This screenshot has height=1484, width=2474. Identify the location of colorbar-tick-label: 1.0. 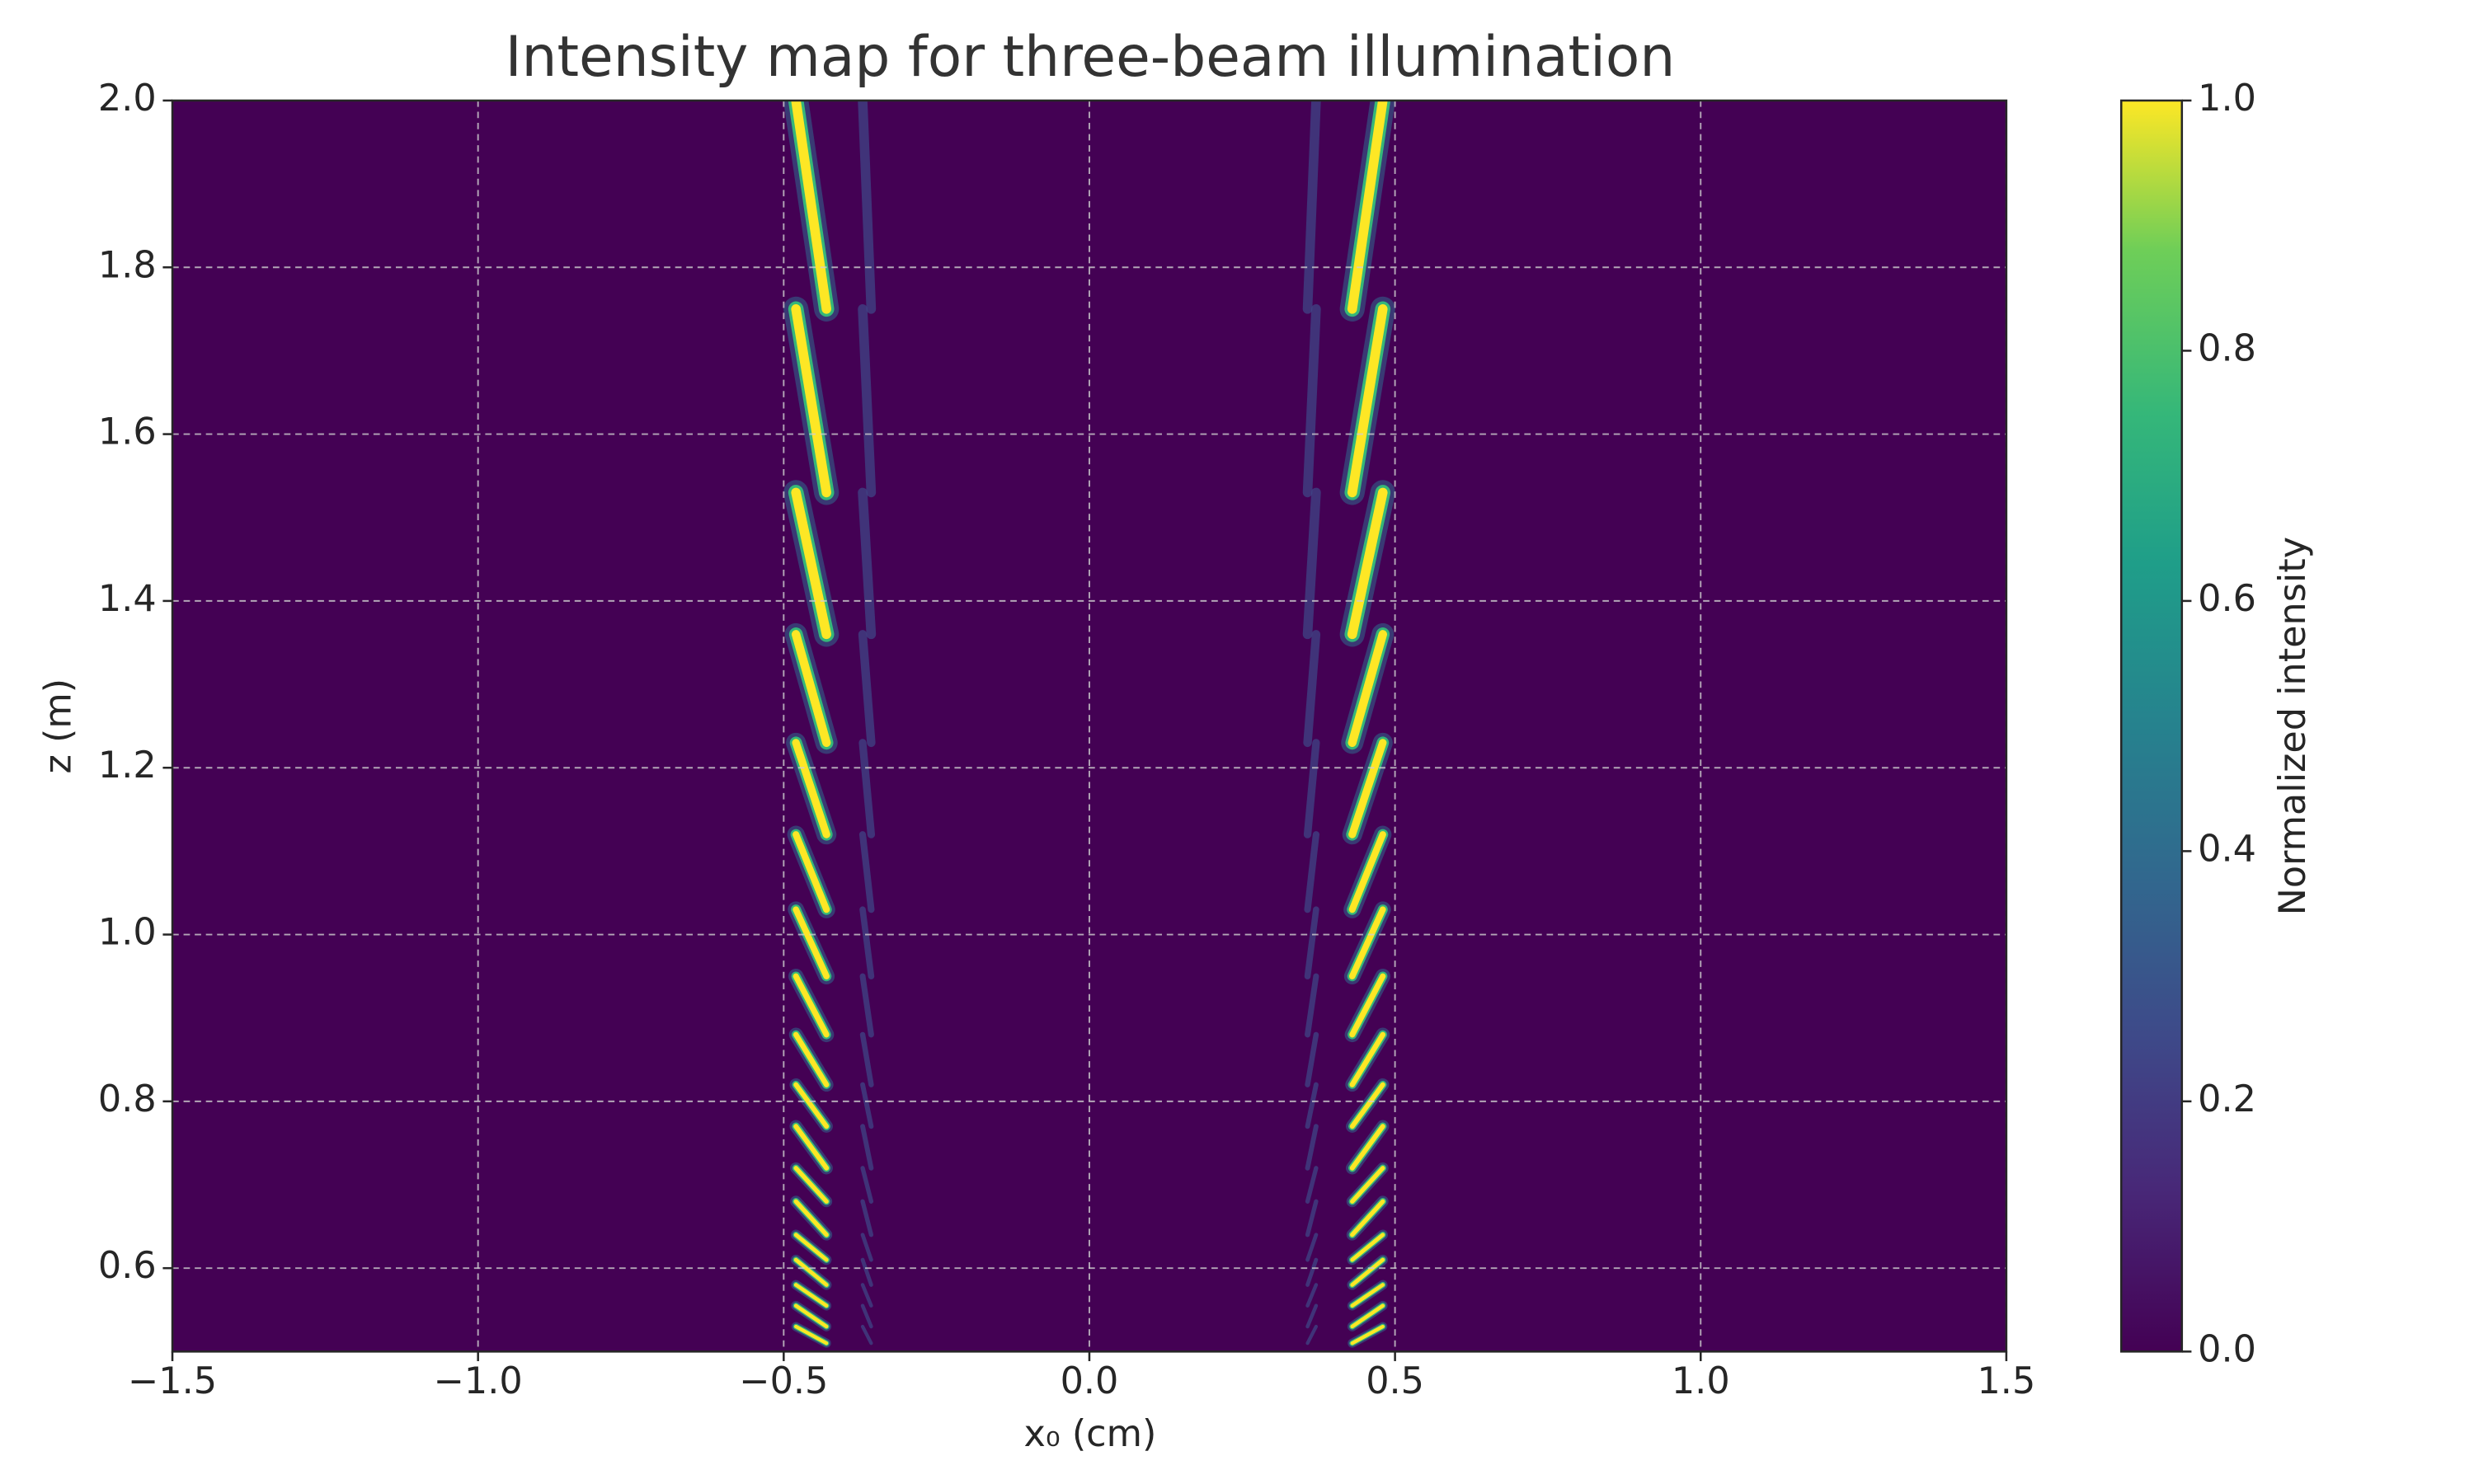
(2227, 98).